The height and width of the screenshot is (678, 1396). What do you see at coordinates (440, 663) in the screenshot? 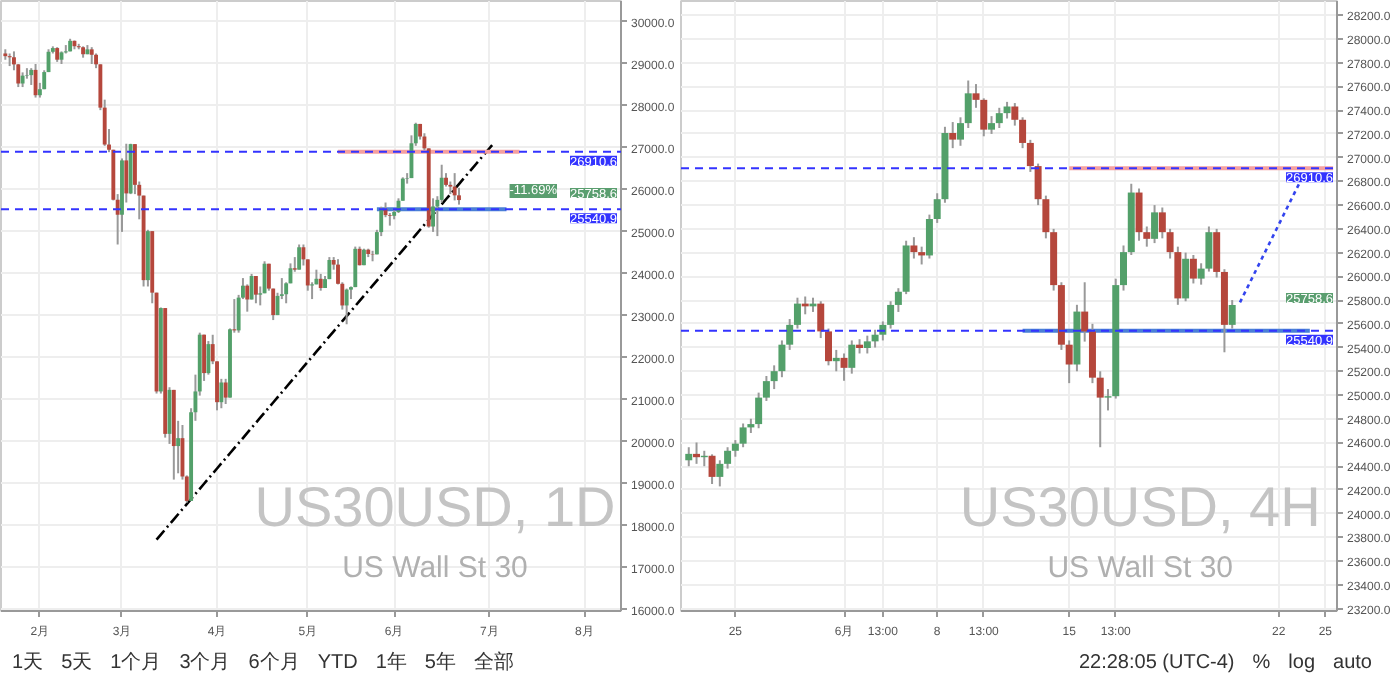
I see `text: 5年` at bounding box center [440, 663].